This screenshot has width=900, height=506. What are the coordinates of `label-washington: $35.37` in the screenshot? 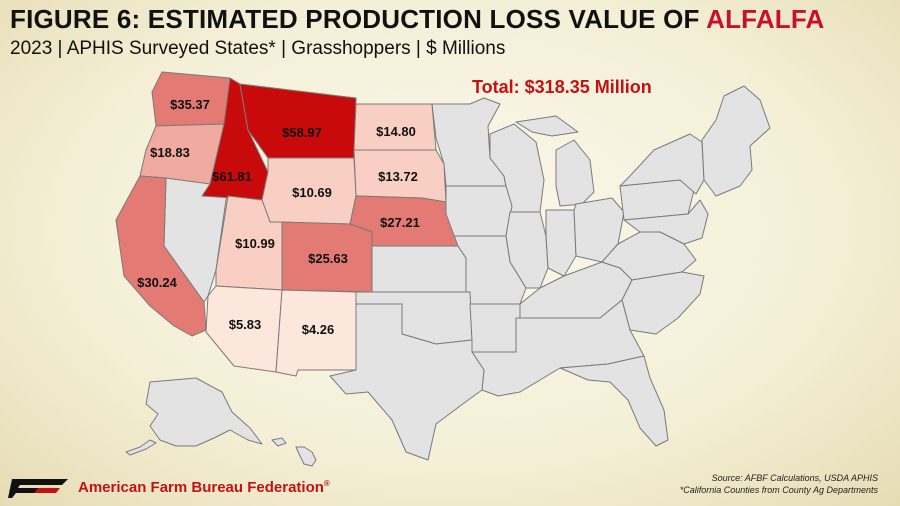 It's located at (190, 104).